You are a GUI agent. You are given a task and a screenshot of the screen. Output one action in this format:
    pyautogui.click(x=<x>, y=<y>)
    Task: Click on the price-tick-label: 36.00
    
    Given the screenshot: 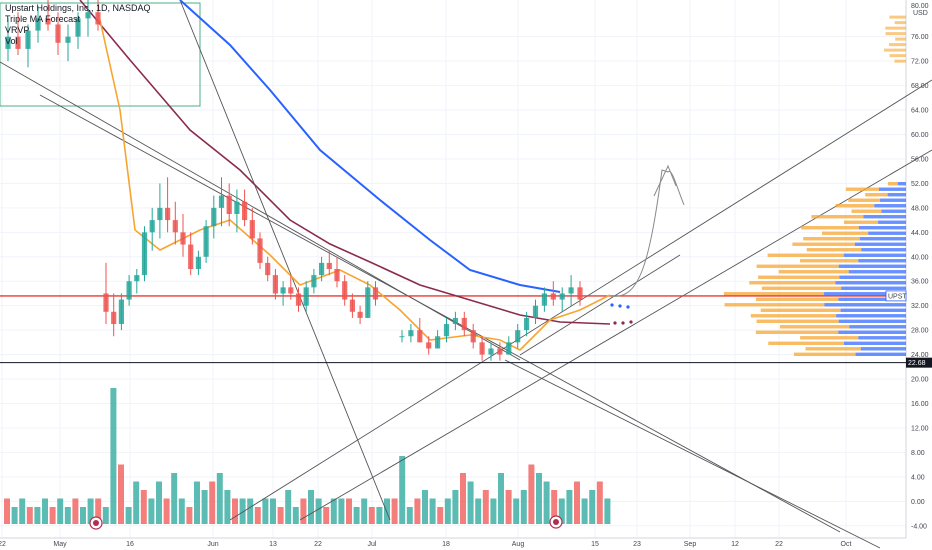 What is the action you would take?
    pyautogui.click(x=920, y=282)
    